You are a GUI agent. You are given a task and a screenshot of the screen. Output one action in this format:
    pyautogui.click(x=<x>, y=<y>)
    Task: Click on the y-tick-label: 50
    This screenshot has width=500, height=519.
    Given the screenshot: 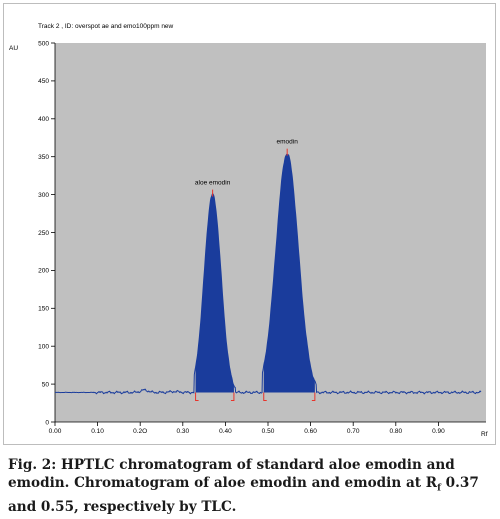 What is the action you would take?
    pyautogui.click(x=46, y=384)
    